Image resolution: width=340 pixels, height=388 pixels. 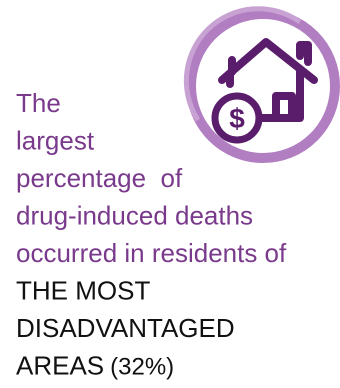 What do you see at coordinates (55, 141) in the screenshot?
I see `text-line: largest` at bounding box center [55, 141].